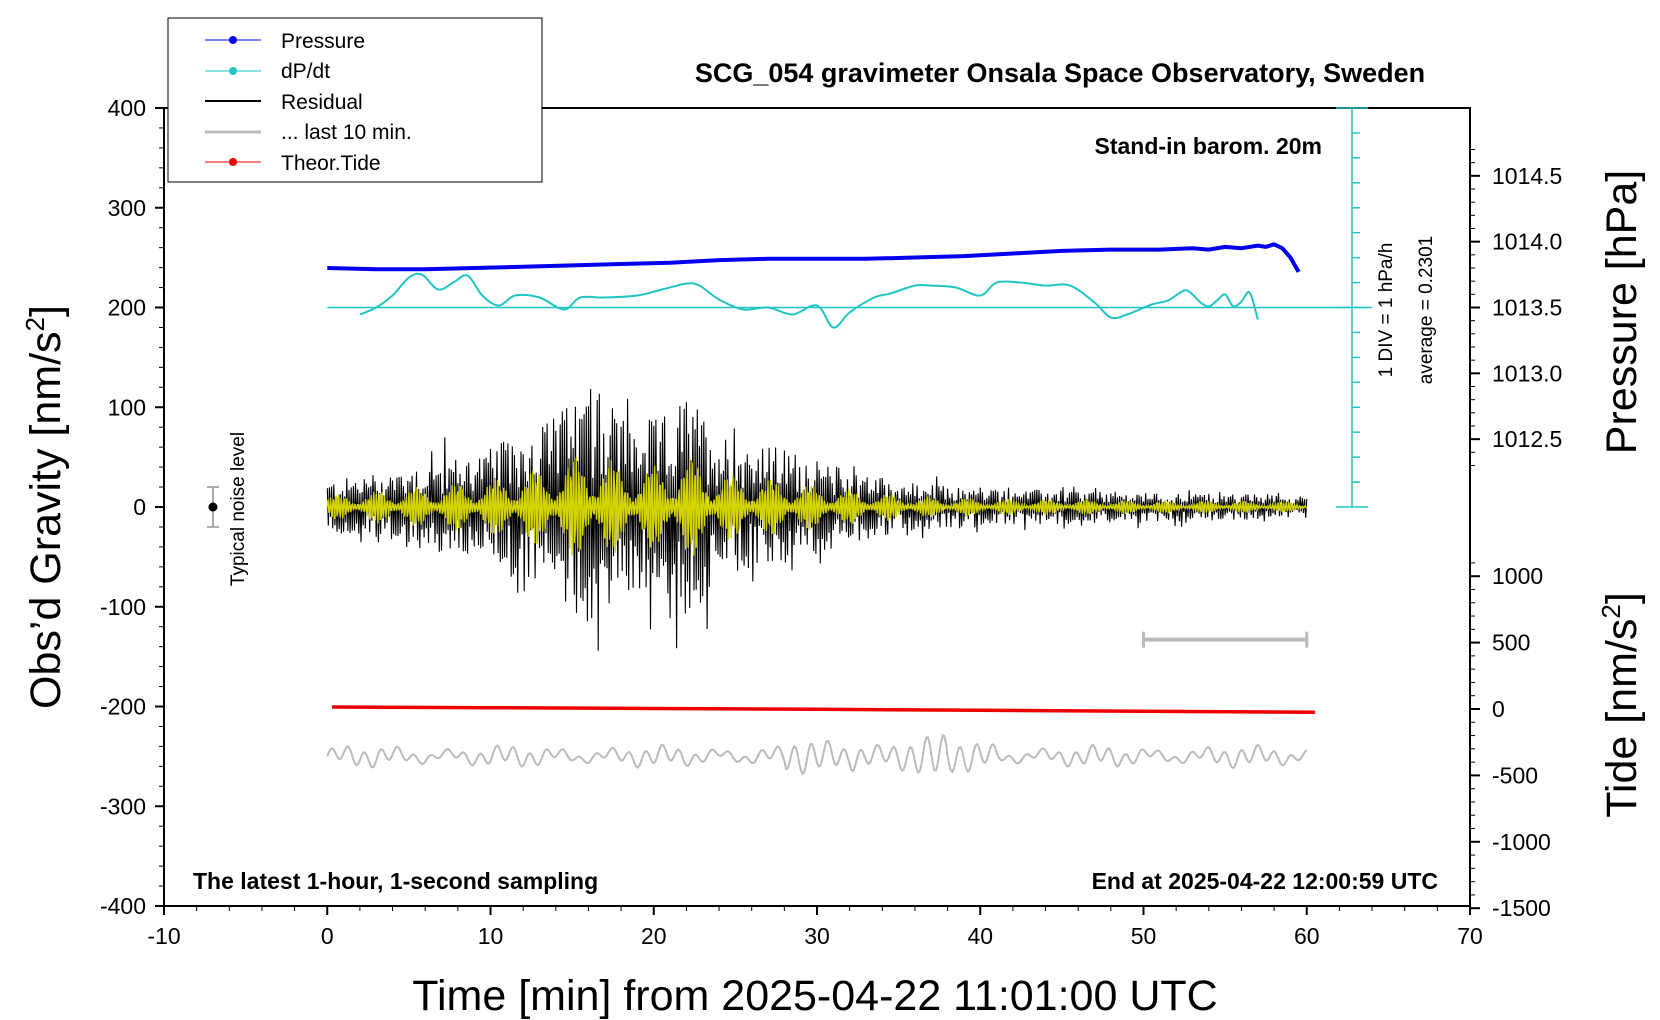 The width and height of the screenshot is (1660, 1020). What do you see at coordinates (1527, 176) in the screenshot?
I see `pressure-tick-label: 1014.5` at bounding box center [1527, 176].